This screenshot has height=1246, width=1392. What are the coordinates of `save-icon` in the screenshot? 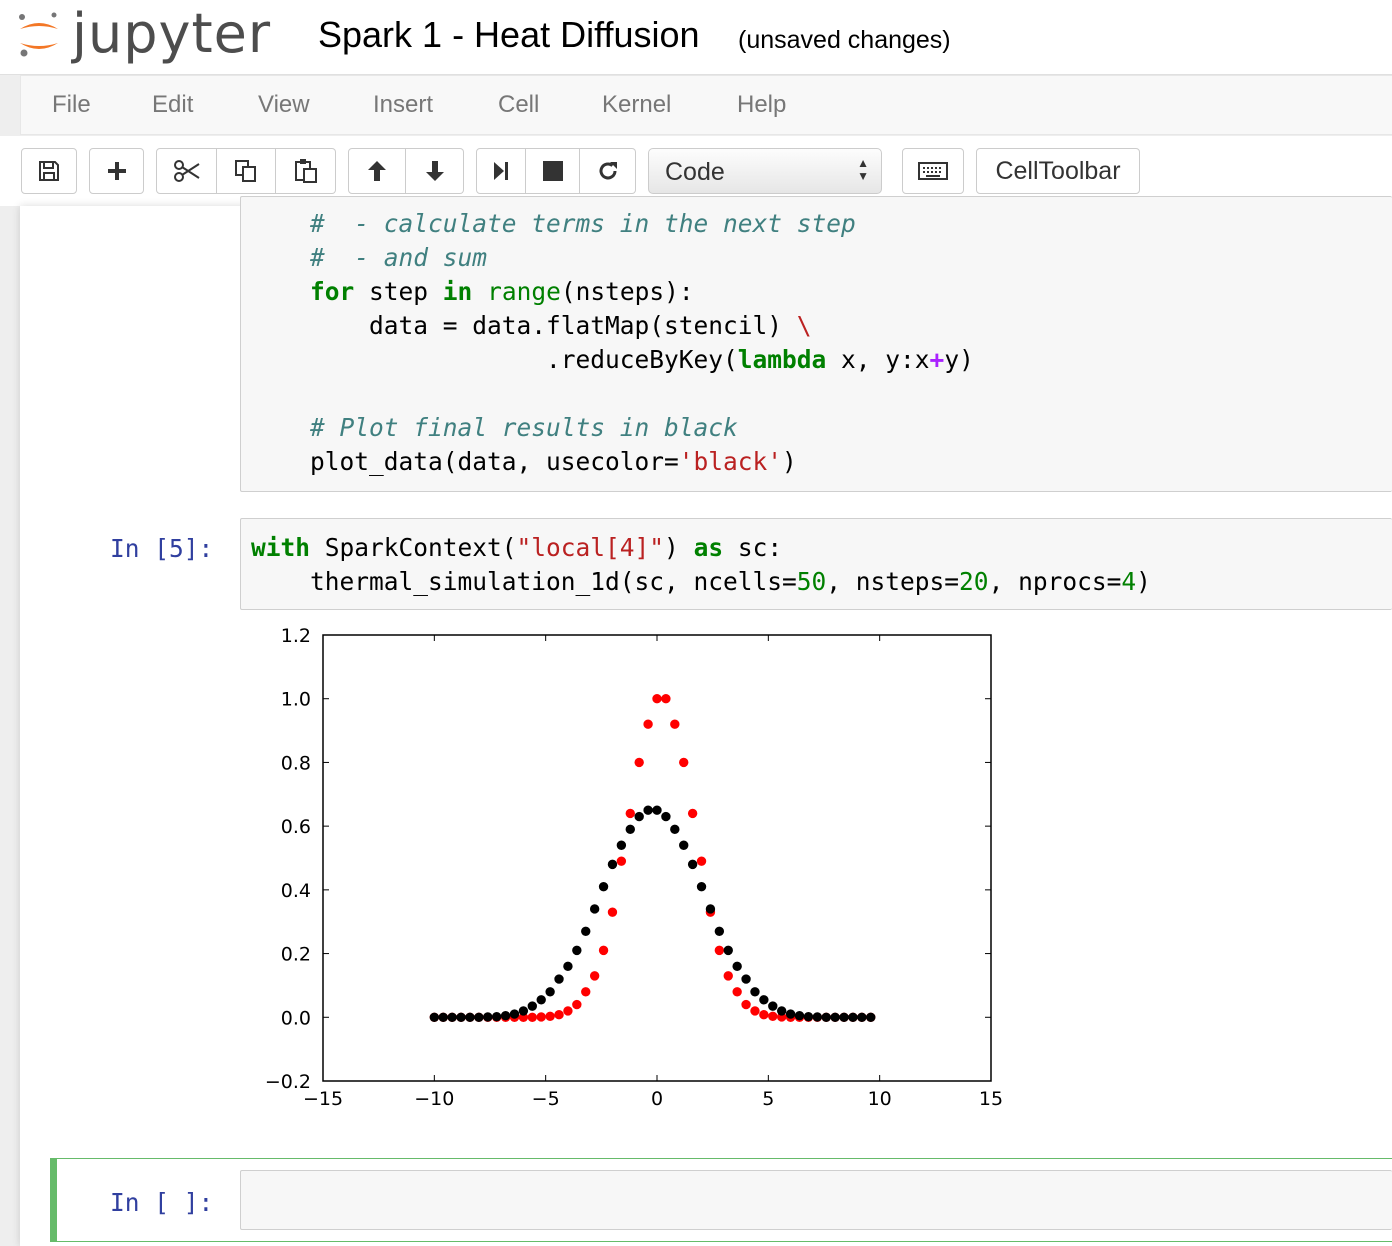 It's located at (49, 171).